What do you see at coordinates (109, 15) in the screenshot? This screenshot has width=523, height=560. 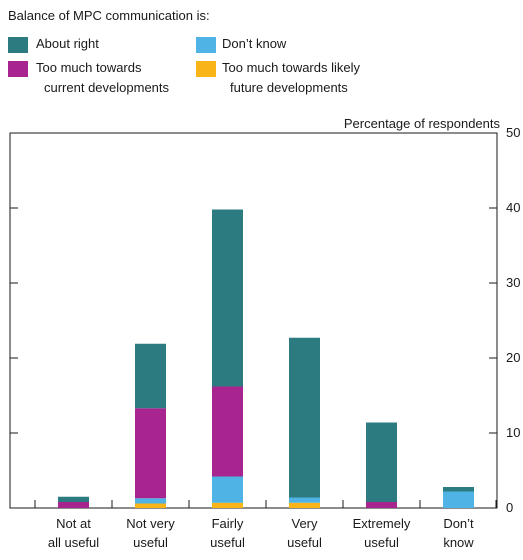 I see `legend-title: Balance of MPC communication is:` at bounding box center [109, 15].